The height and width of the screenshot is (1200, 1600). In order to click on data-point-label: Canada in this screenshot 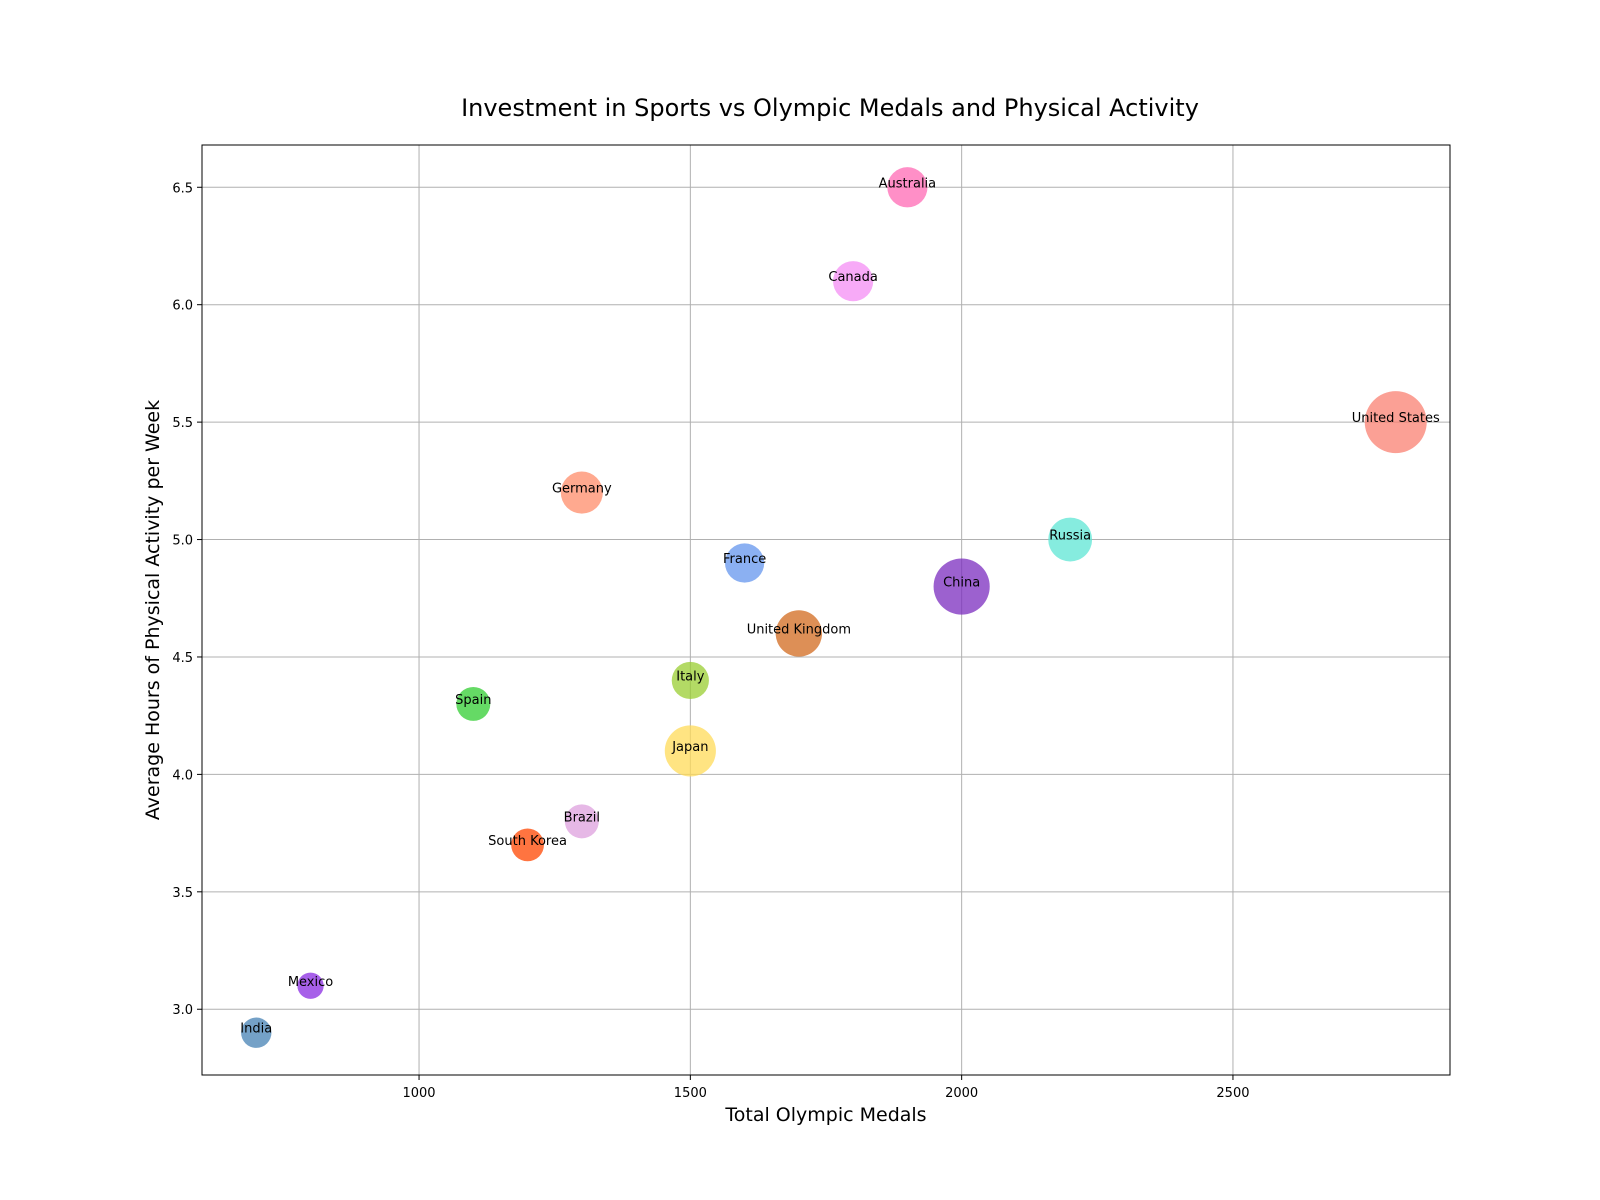, I will do `click(852, 277)`.